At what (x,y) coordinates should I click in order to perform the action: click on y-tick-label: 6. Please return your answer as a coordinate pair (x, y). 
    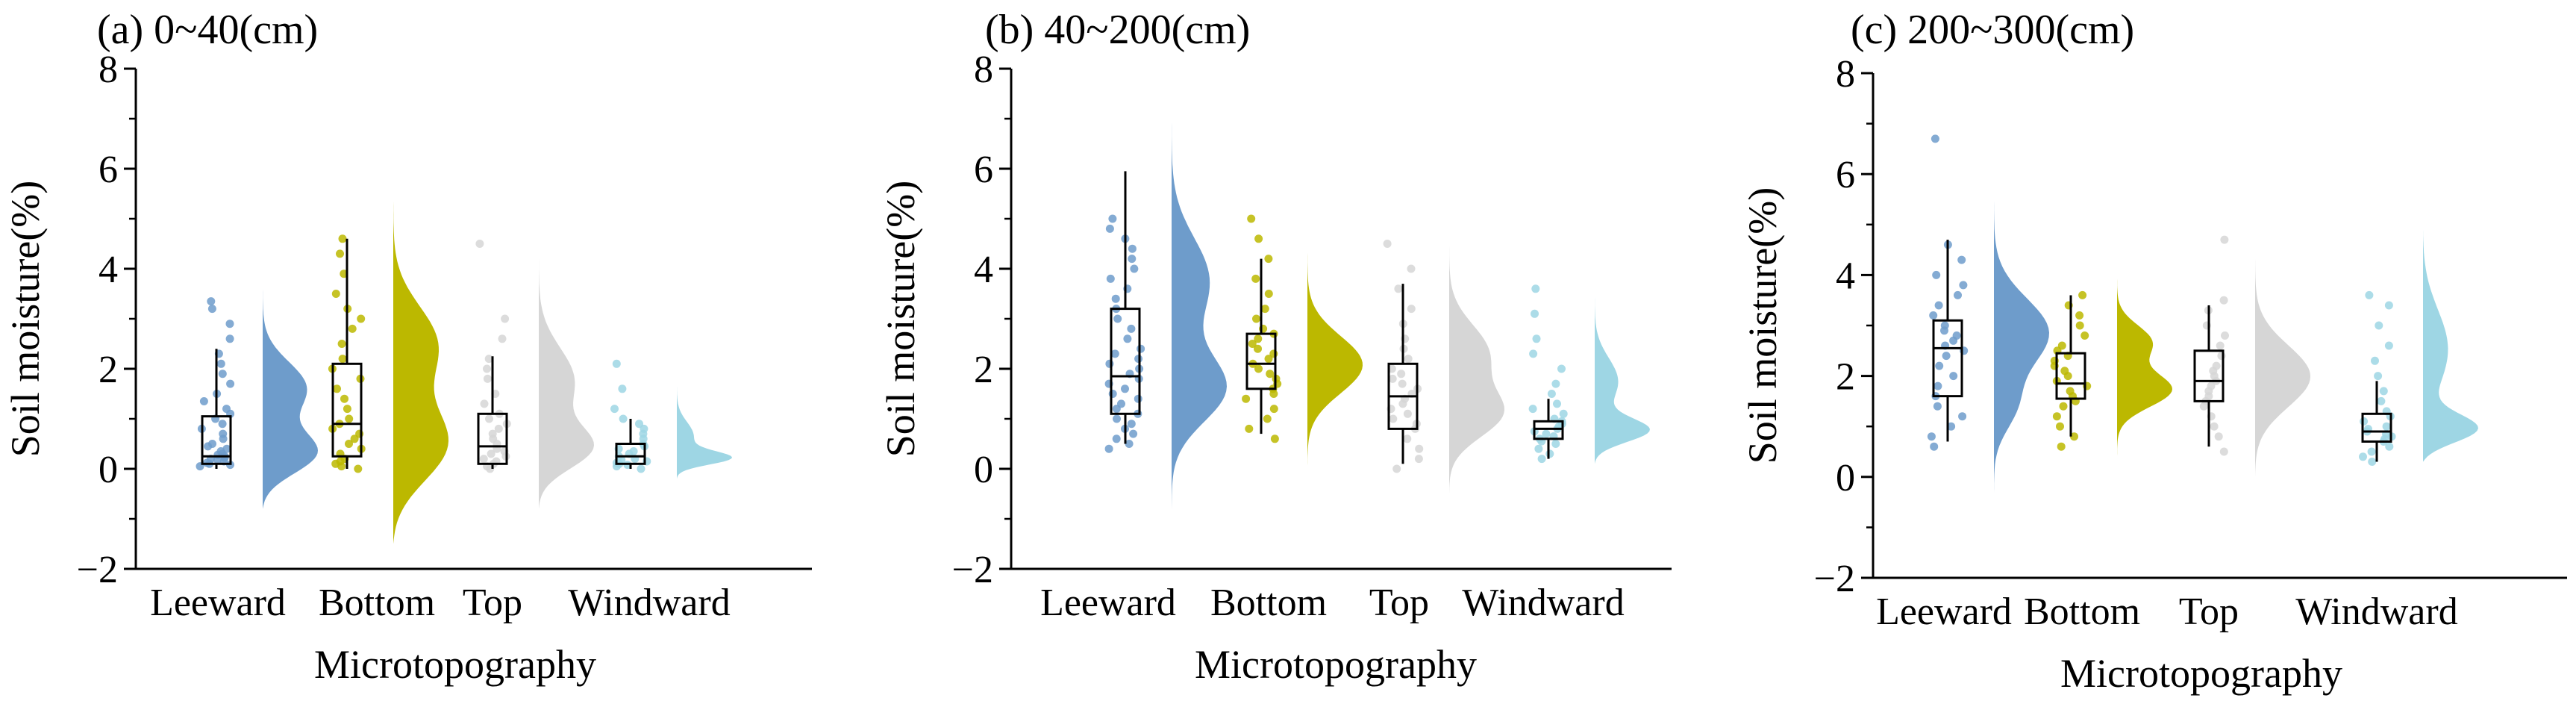
    Looking at the image, I should click on (1845, 175).